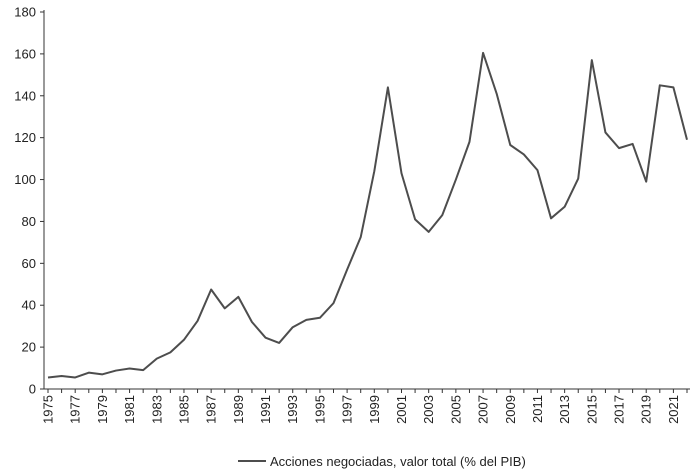 The width and height of the screenshot is (700, 476). I want to click on x-tick-label: 2005, so click(455, 409).